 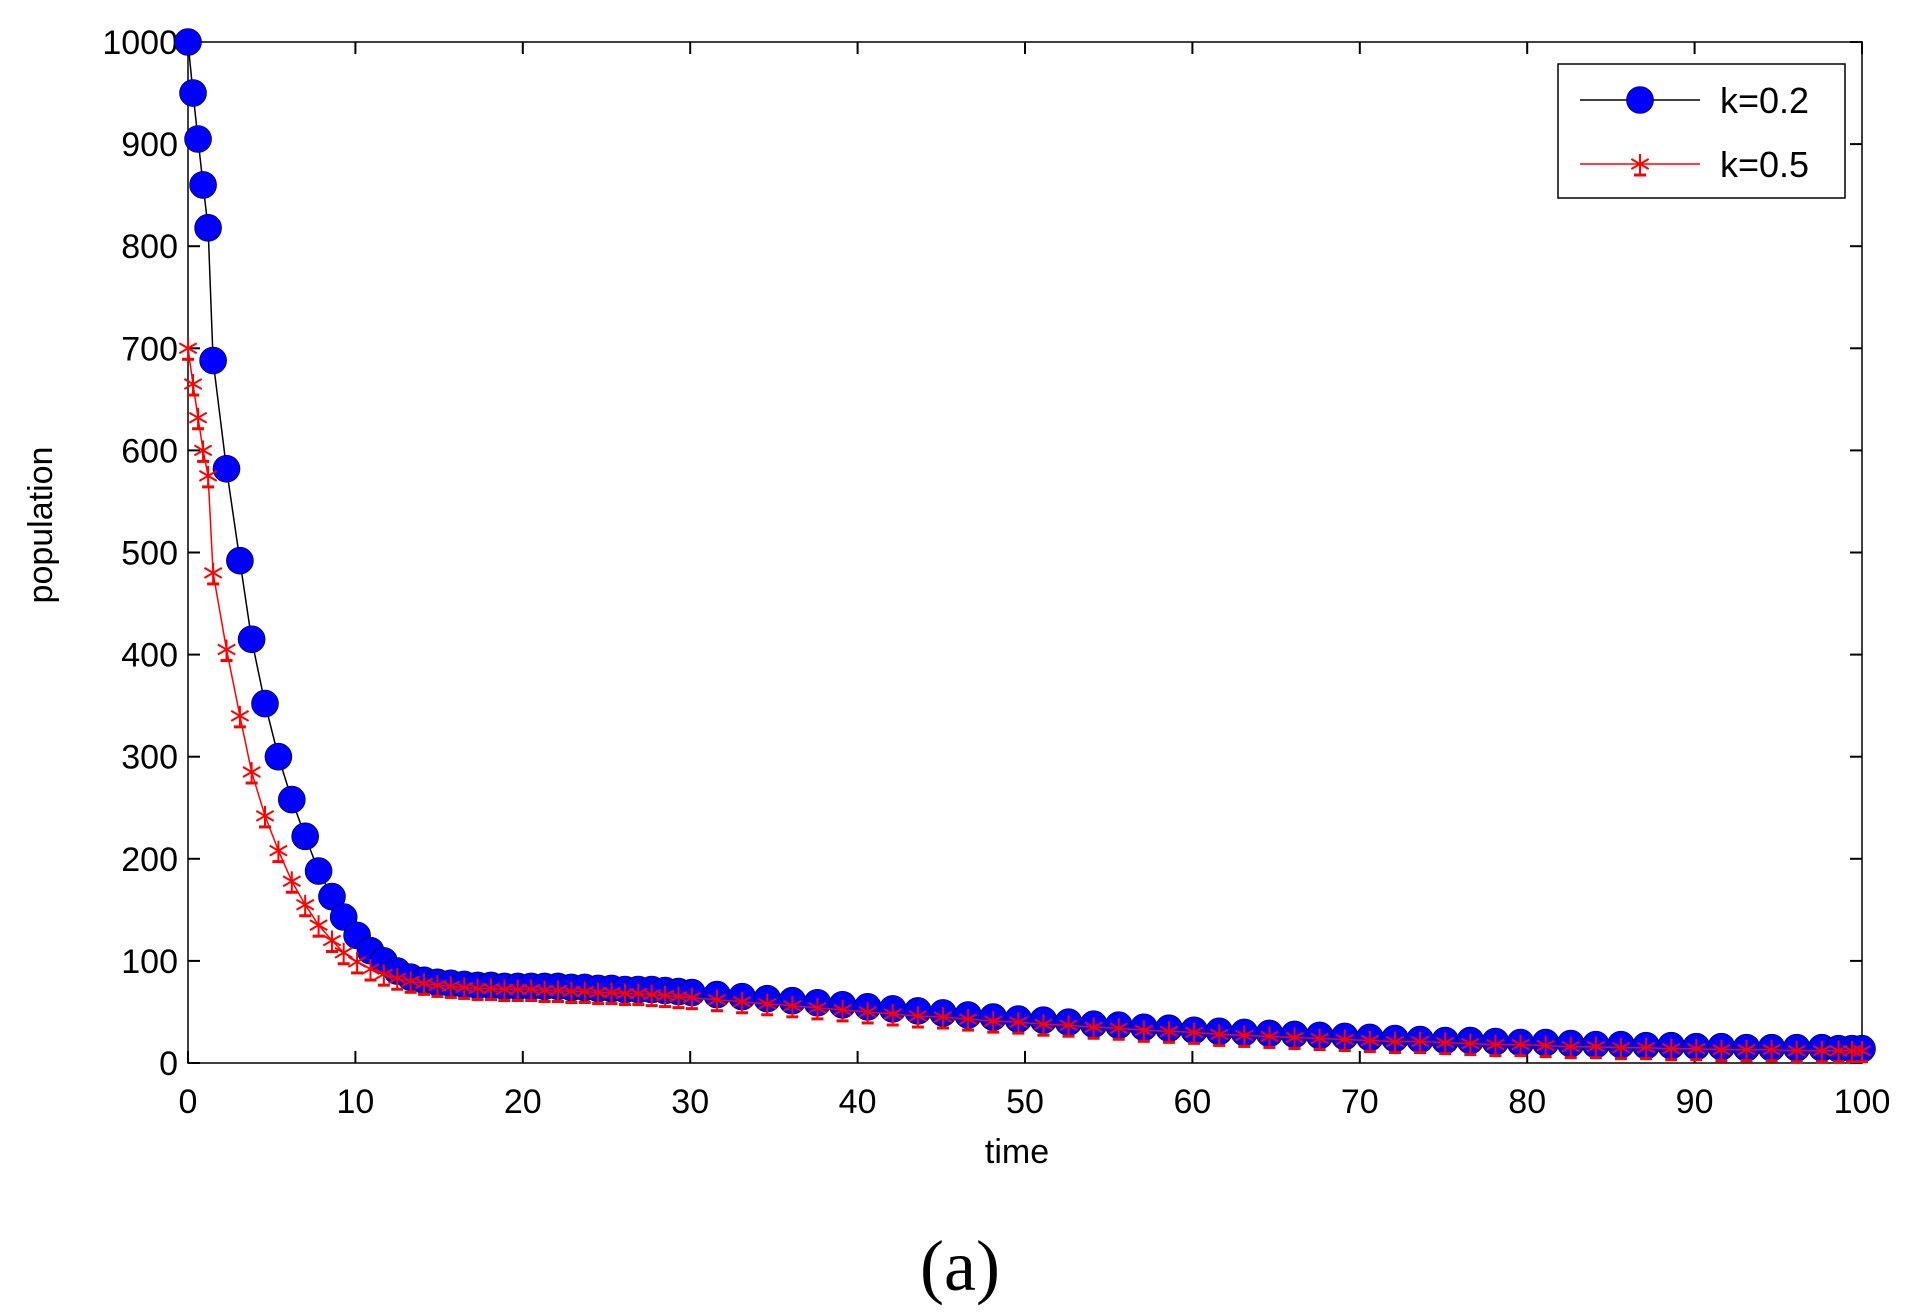 What do you see at coordinates (523, 1102) in the screenshot?
I see `x-tick-label: 20` at bounding box center [523, 1102].